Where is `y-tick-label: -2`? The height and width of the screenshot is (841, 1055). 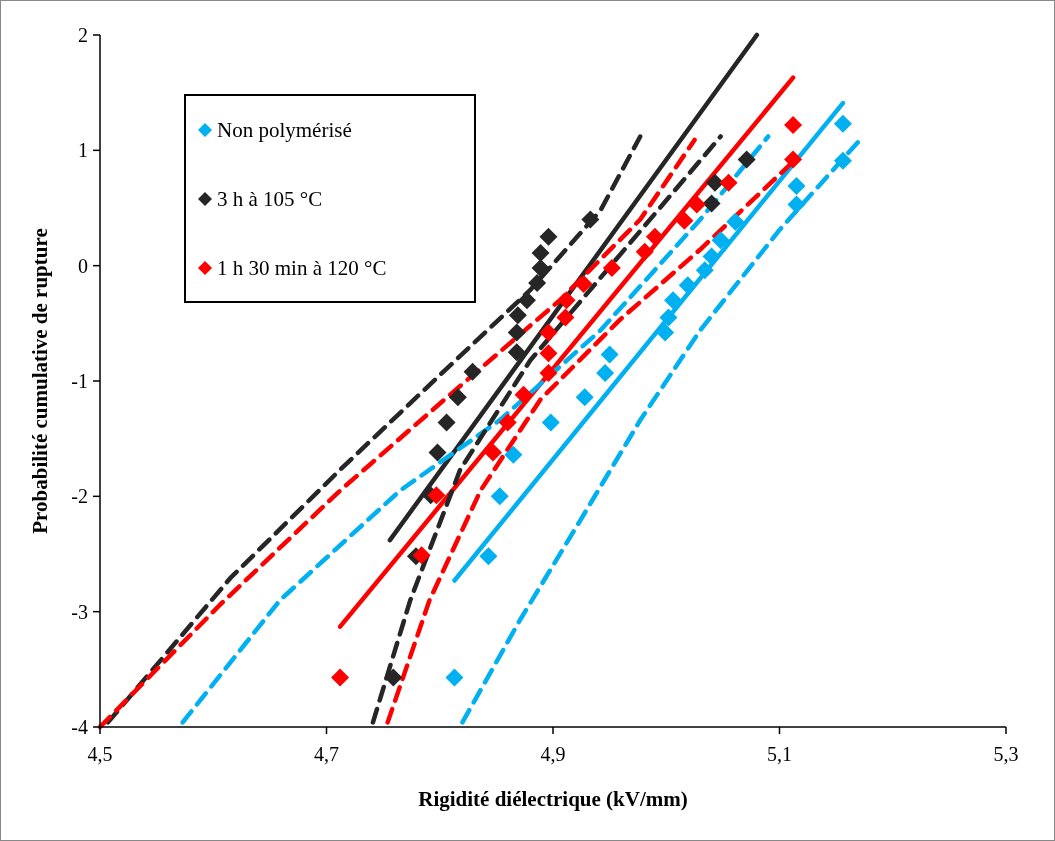
y-tick-label: -2 is located at coordinates (79, 496).